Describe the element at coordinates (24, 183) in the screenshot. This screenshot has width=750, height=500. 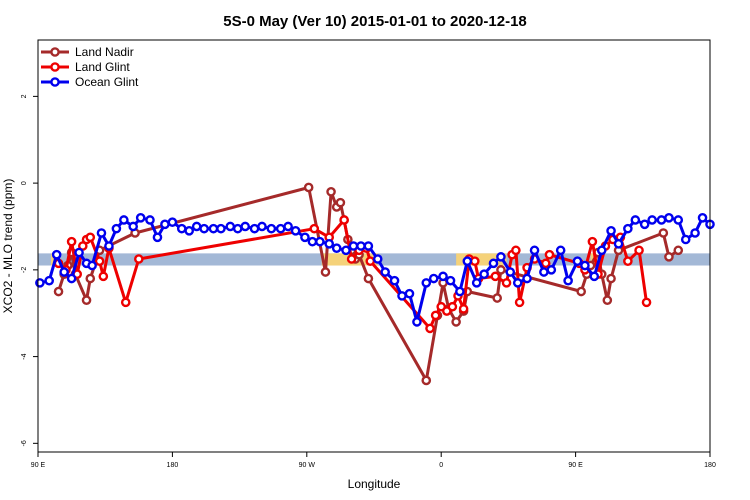
I see `y-tick-label-1: 0` at that location.